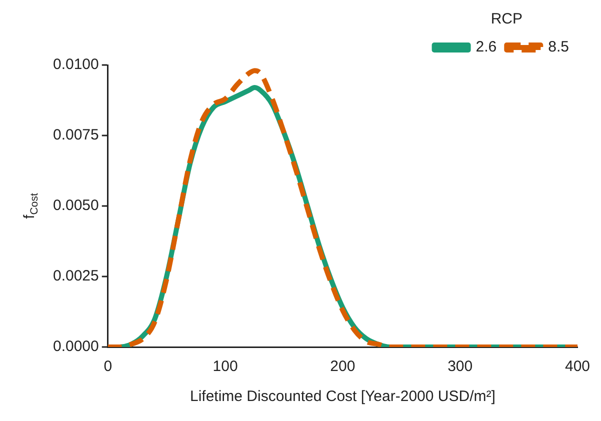 The image size is (601, 421). Describe the element at coordinates (75, 205) in the screenshot. I see `y-tick-label: 0.0050` at that location.